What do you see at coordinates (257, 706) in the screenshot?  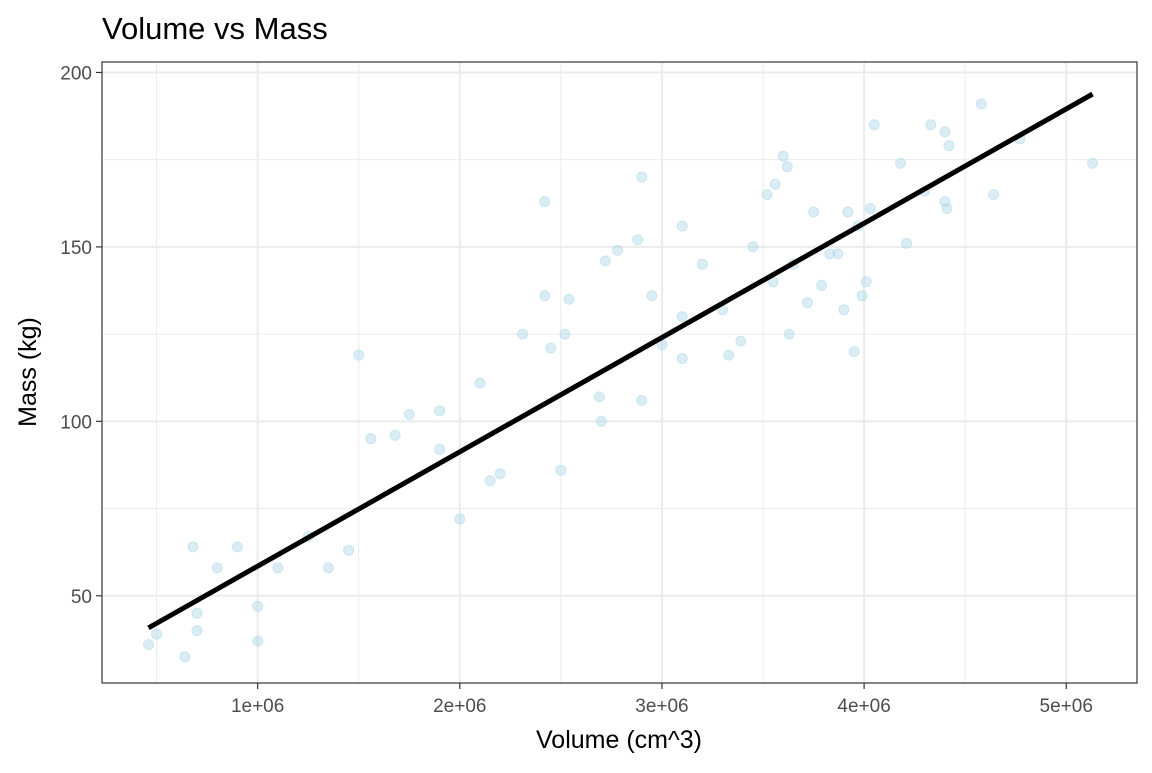 I see `x-tick-label: 1e+06` at bounding box center [257, 706].